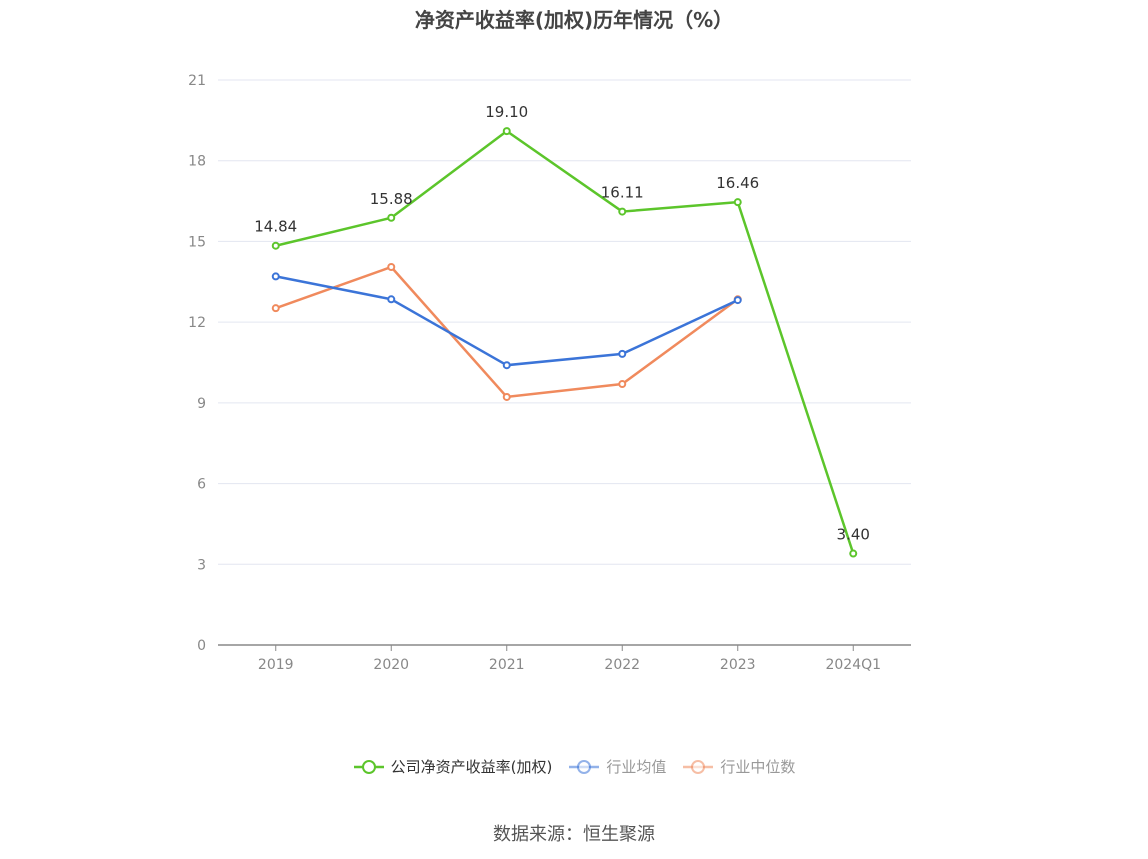 The image size is (1148, 859). What do you see at coordinates (197, 242) in the screenshot?
I see `y-tick-label: 15` at bounding box center [197, 242].